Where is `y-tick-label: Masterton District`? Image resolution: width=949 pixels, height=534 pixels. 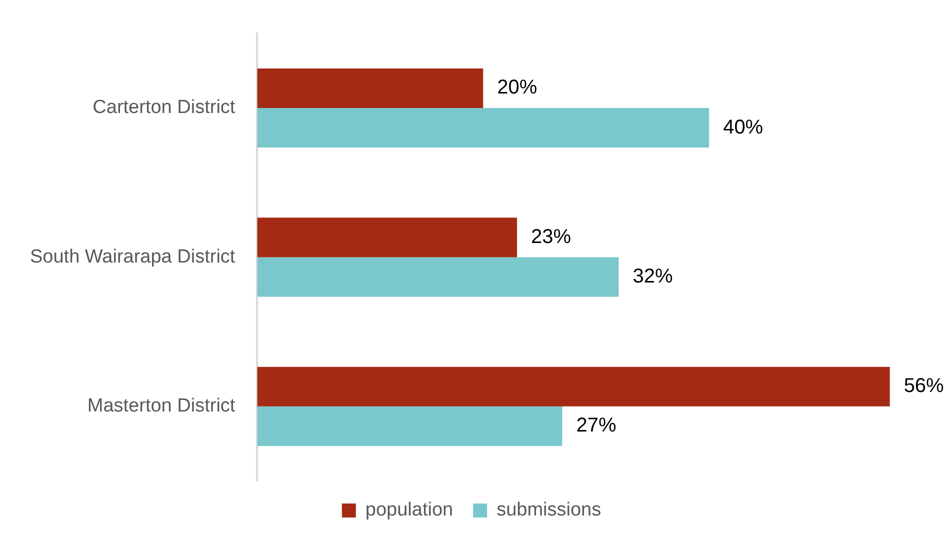
y-tick-label: Masterton District is located at coordinates (161, 406).